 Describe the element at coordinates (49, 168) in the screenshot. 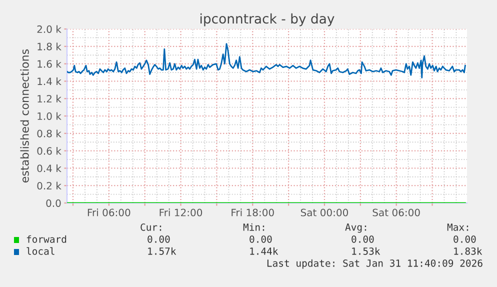

I see `y-tick-label: 0.4 k` at that location.